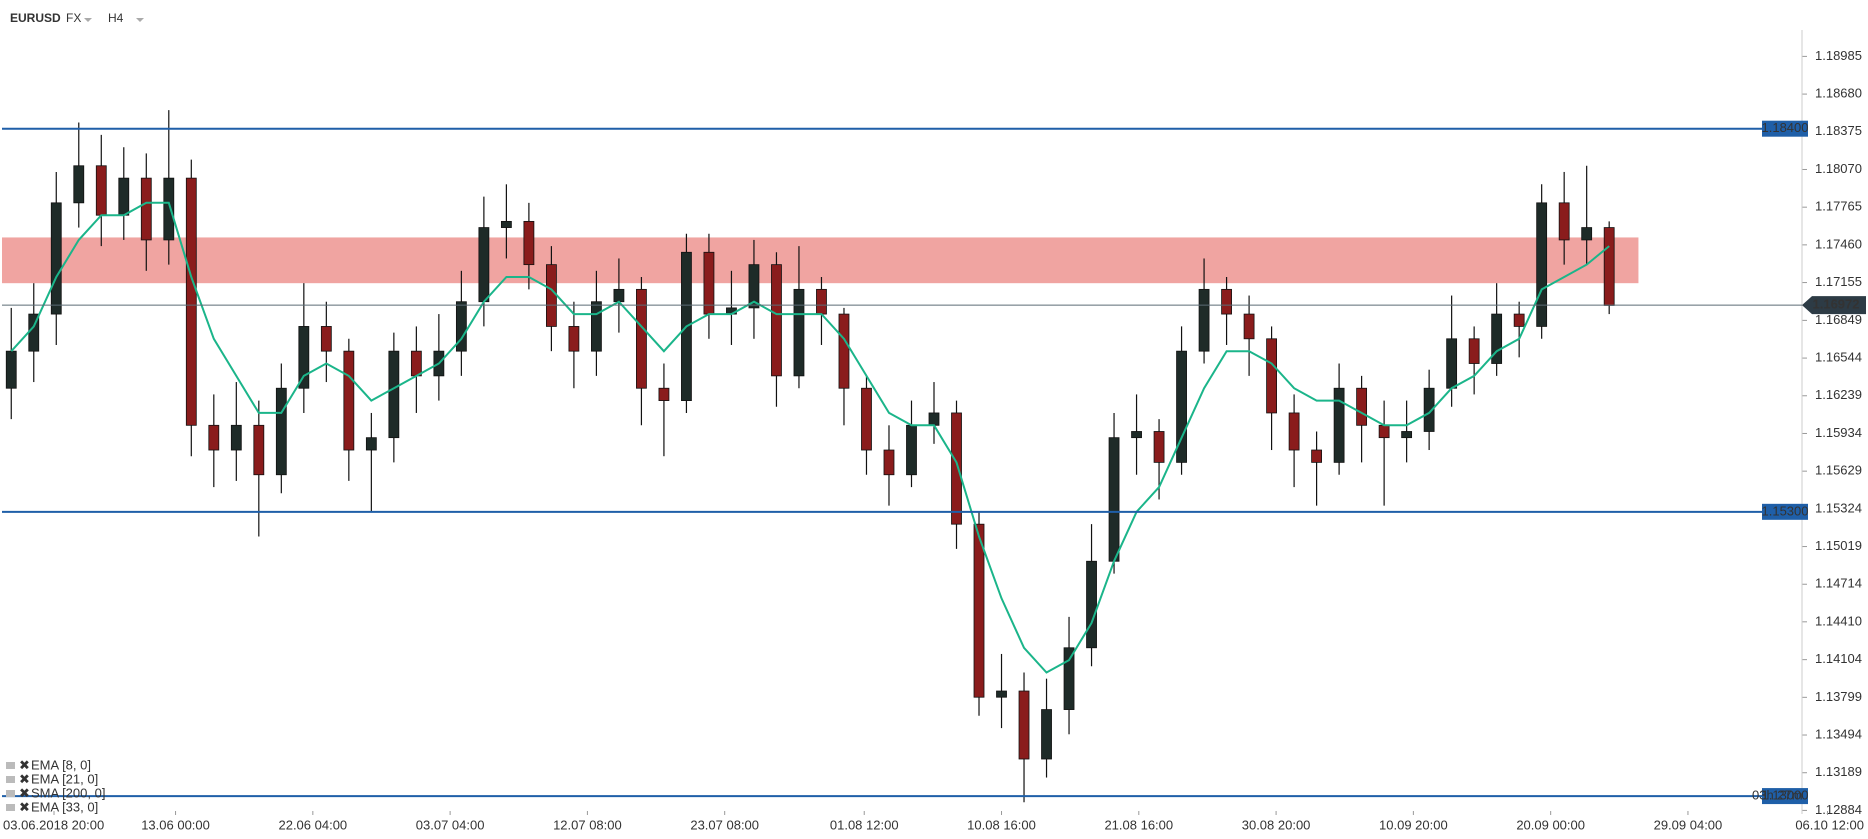 The image size is (1868, 839). Describe the element at coordinates (1838, 733) in the screenshot. I see `y-tick-label: 1.13494` at that location.